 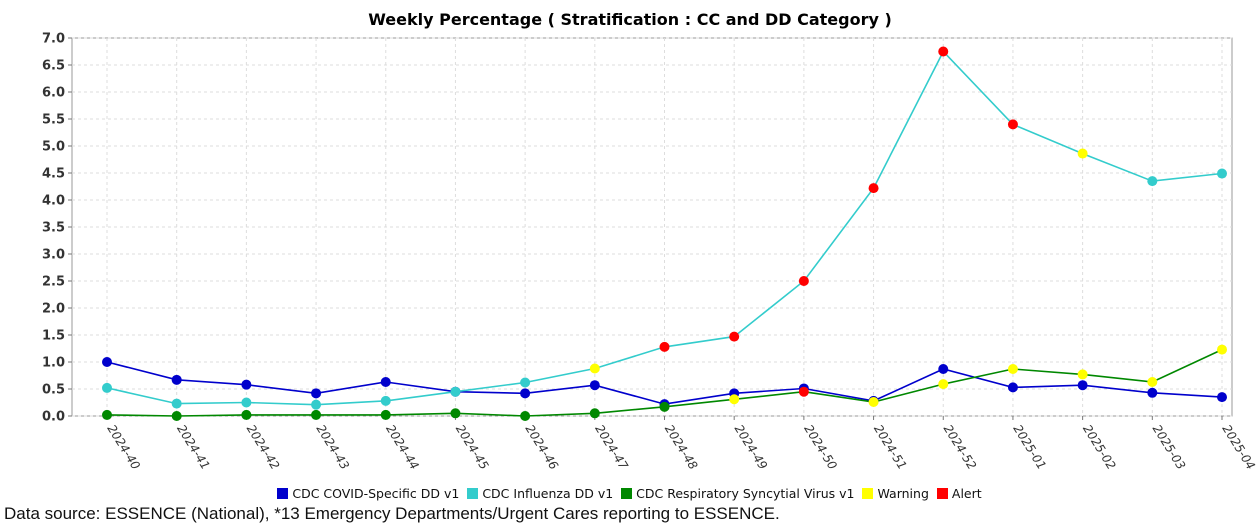 I want to click on x-tick-label: 2024-49, so click(x=751, y=447).